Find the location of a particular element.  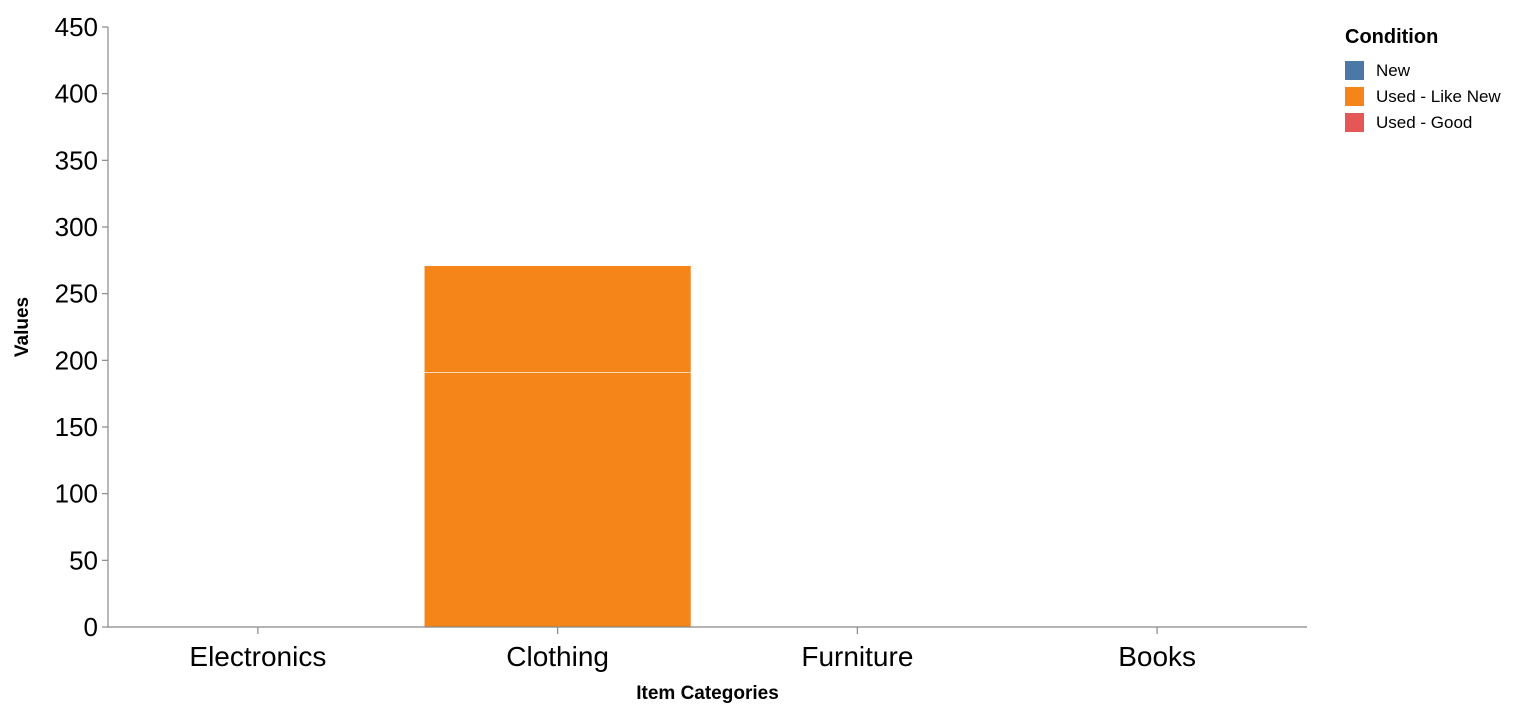

legend-label-new: New is located at coordinates (1393, 70).